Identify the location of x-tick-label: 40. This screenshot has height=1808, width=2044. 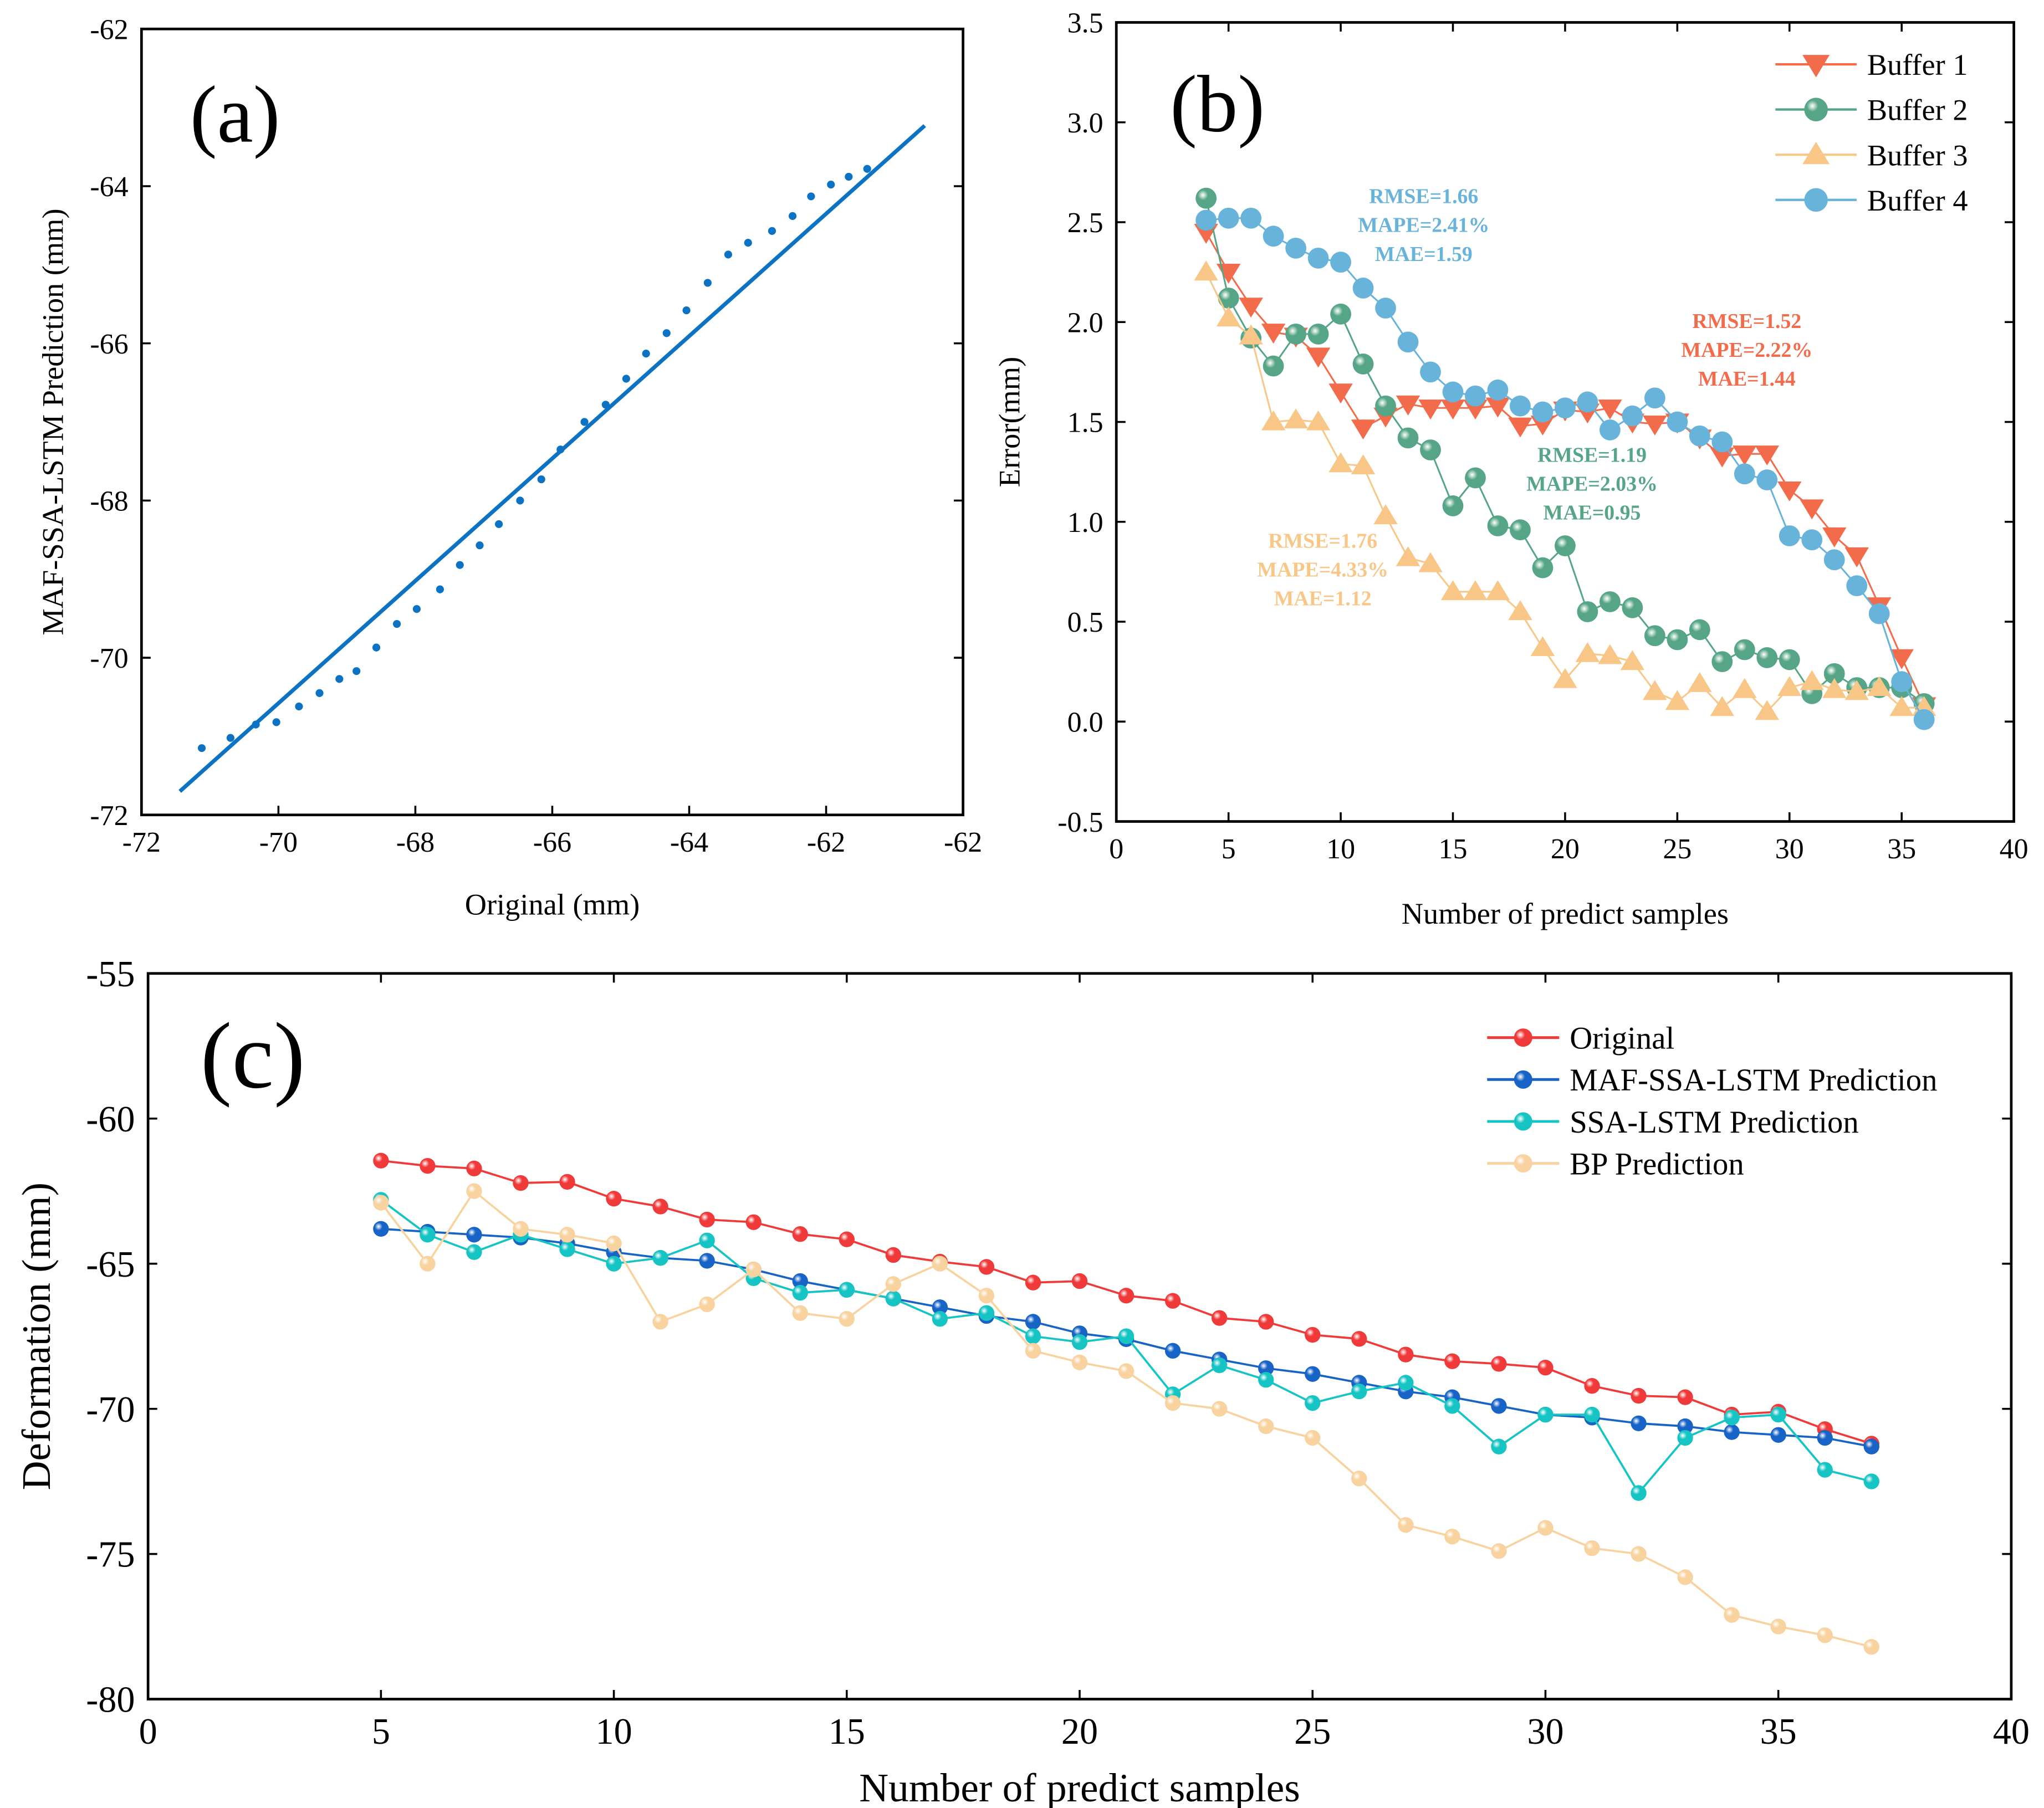
(2014, 849).